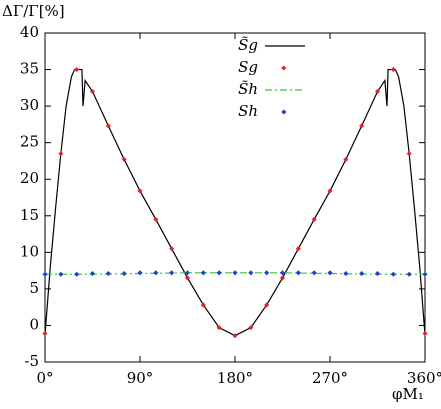 The height and width of the screenshot is (409, 441). I want to click on x-tick-label: 180°, so click(235, 378).